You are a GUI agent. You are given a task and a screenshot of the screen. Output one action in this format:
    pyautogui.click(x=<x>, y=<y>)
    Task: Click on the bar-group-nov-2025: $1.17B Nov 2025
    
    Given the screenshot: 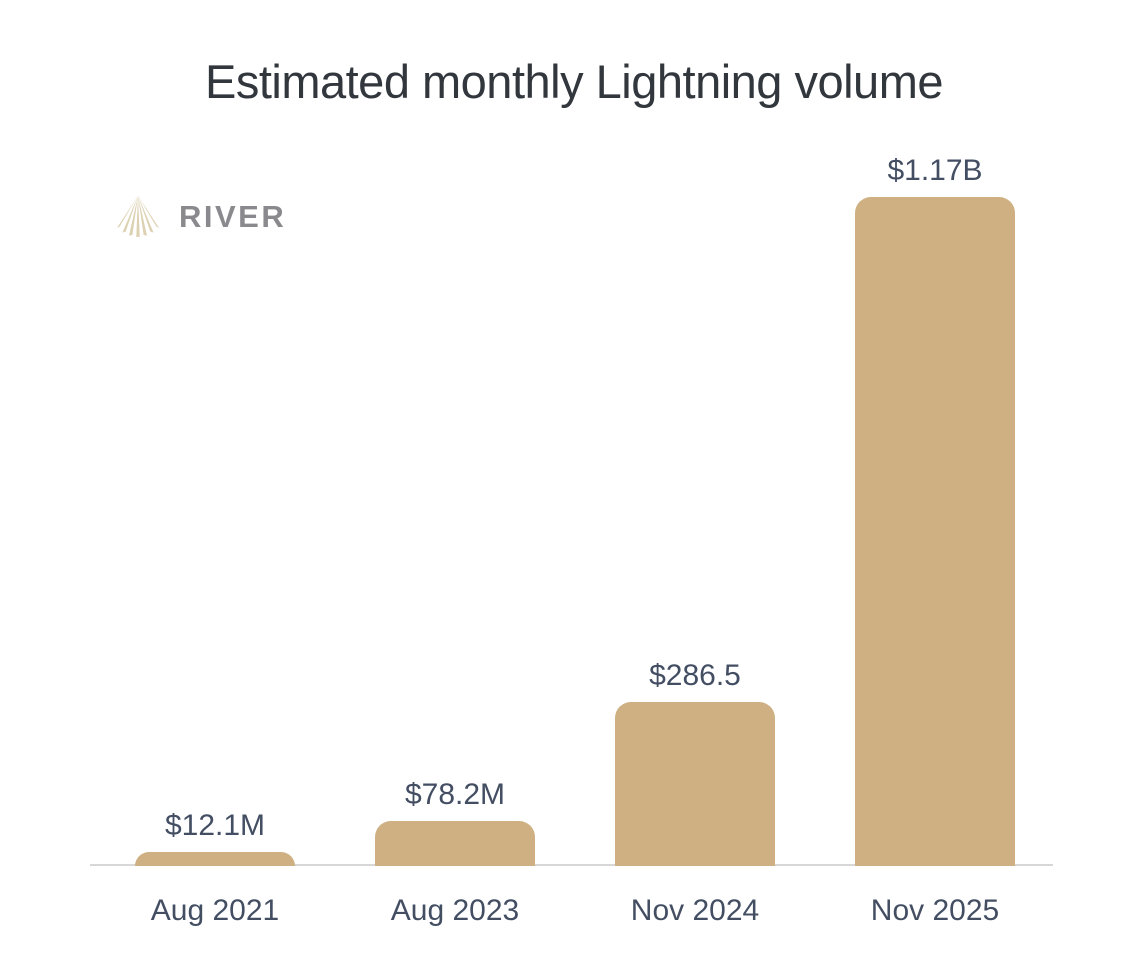 What is the action you would take?
    pyautogui.click(x=935, y=540)
    